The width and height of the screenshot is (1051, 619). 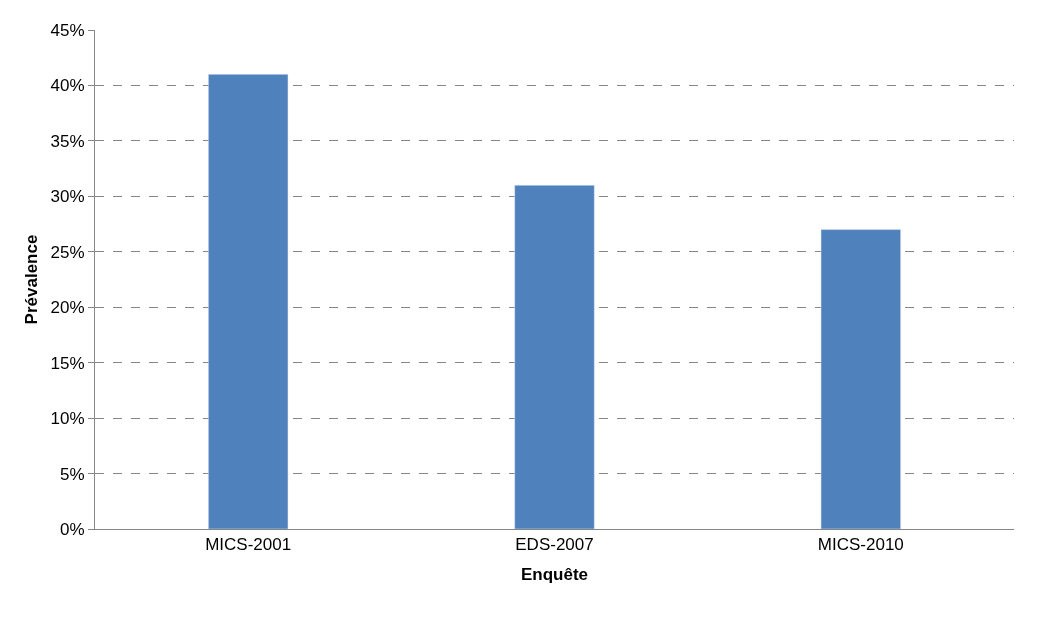 I want to click on y-tick-label: 20%, so click(x=67, y=308).